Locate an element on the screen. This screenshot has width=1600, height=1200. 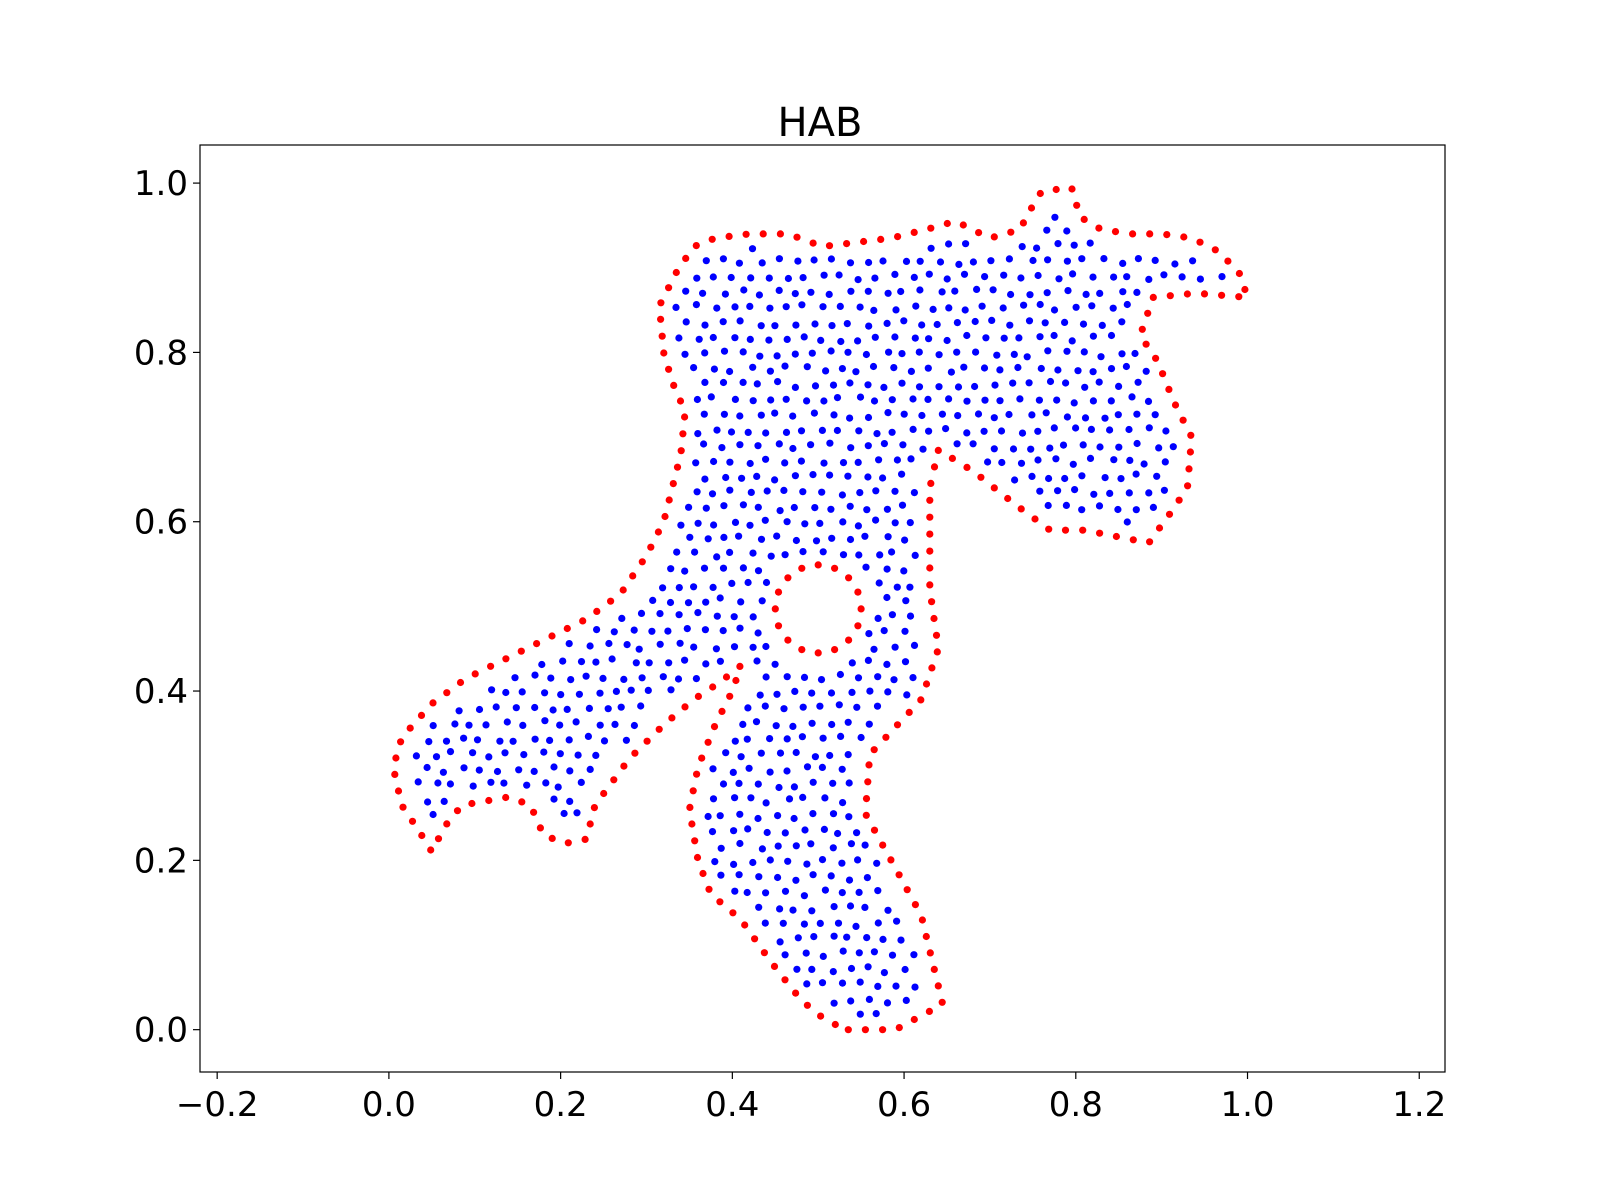
x-tick-label: 0.6 is located at coordinates (904, 1105).